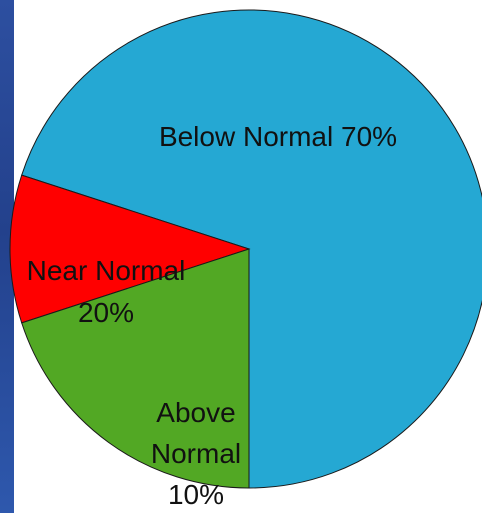  Describe the element at coordinates (196, 453) in the screenshot. I see `slice-label-above-normal-line2: Normal` at that location.